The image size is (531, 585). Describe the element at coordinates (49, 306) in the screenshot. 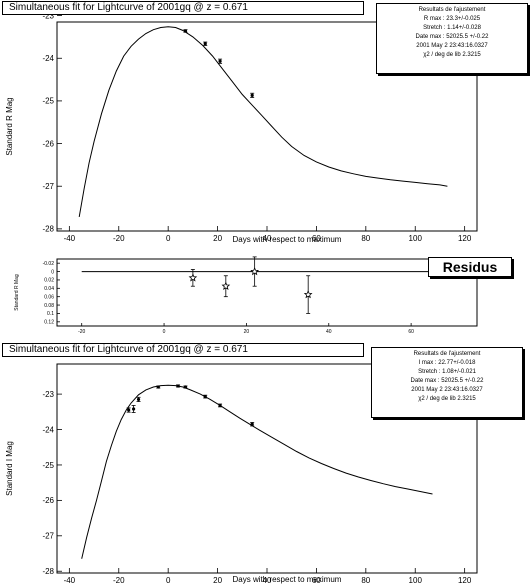

I see `panel1-y-tick-label: 0.08` at that location.